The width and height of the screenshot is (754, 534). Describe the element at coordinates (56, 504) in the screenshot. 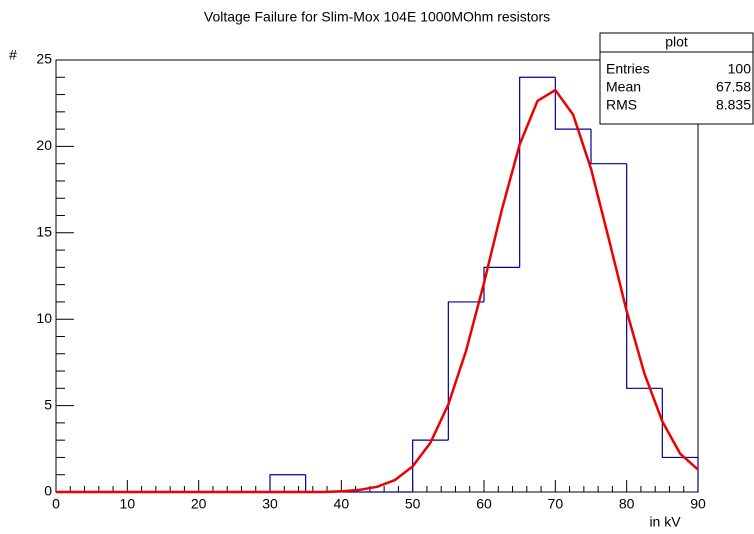

I see `x-tick-label: 0` at that location.